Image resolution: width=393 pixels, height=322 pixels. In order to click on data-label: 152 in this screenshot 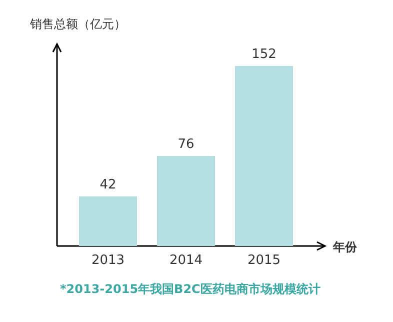, I will do `click(264, 54)`.